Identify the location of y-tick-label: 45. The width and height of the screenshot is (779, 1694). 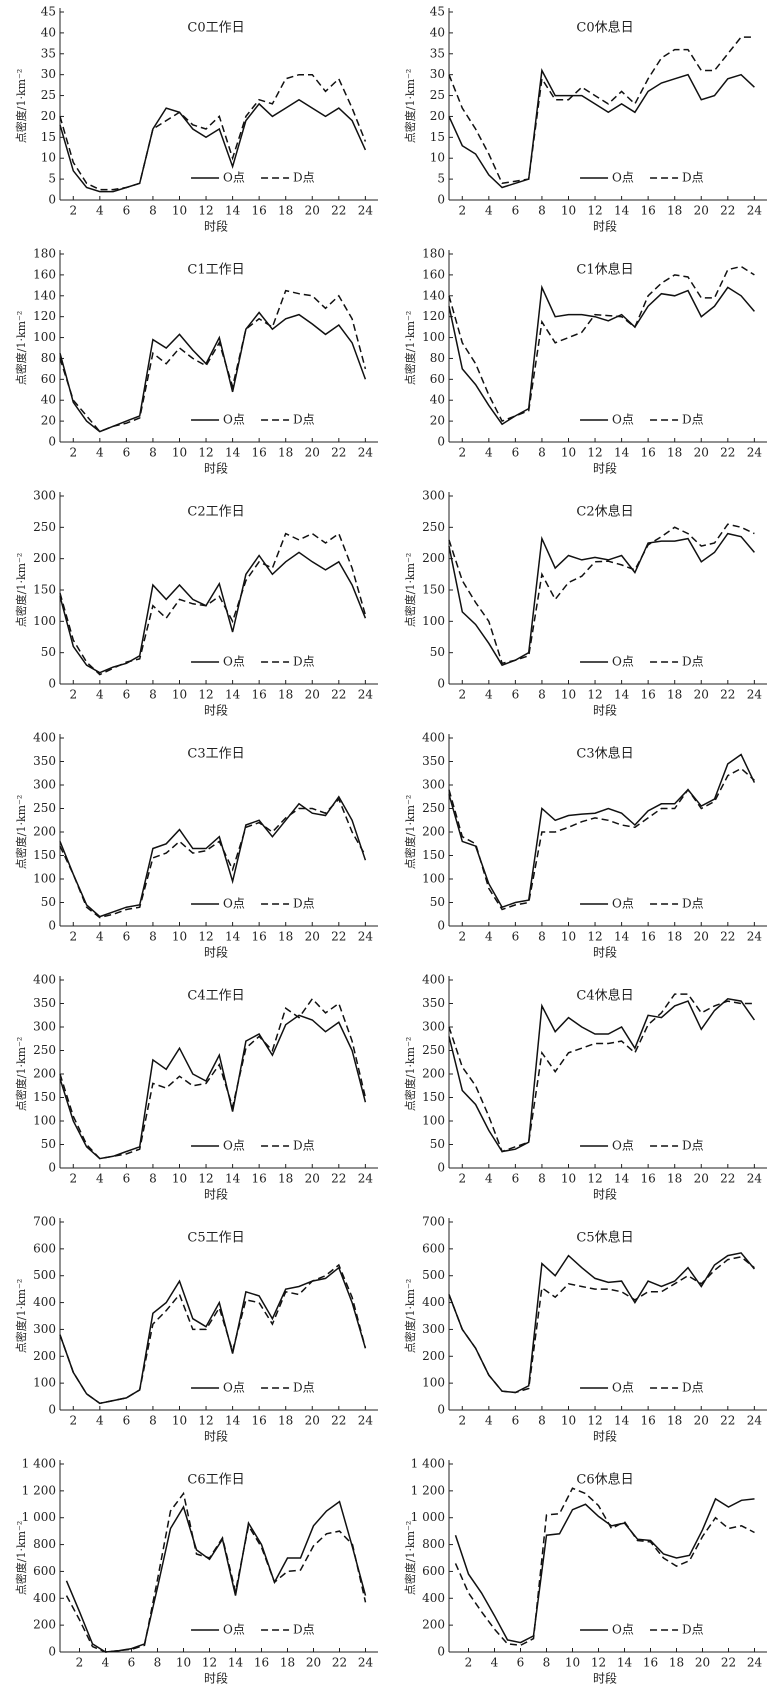
(48, 12).